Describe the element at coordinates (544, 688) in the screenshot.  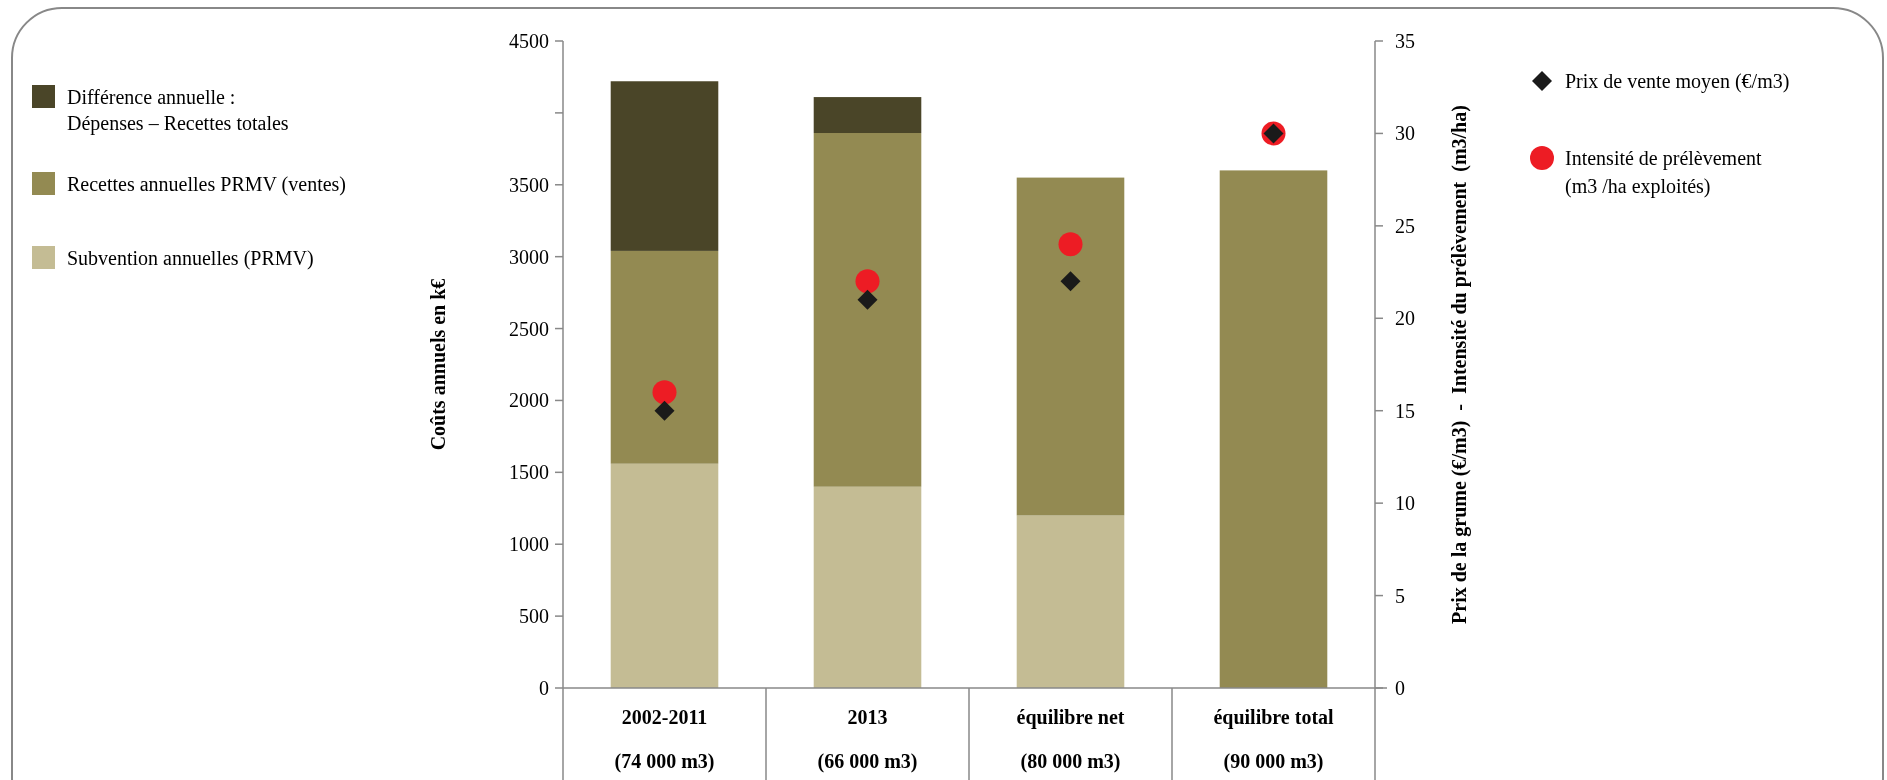
I see `y-tick-label: 0` at that location.